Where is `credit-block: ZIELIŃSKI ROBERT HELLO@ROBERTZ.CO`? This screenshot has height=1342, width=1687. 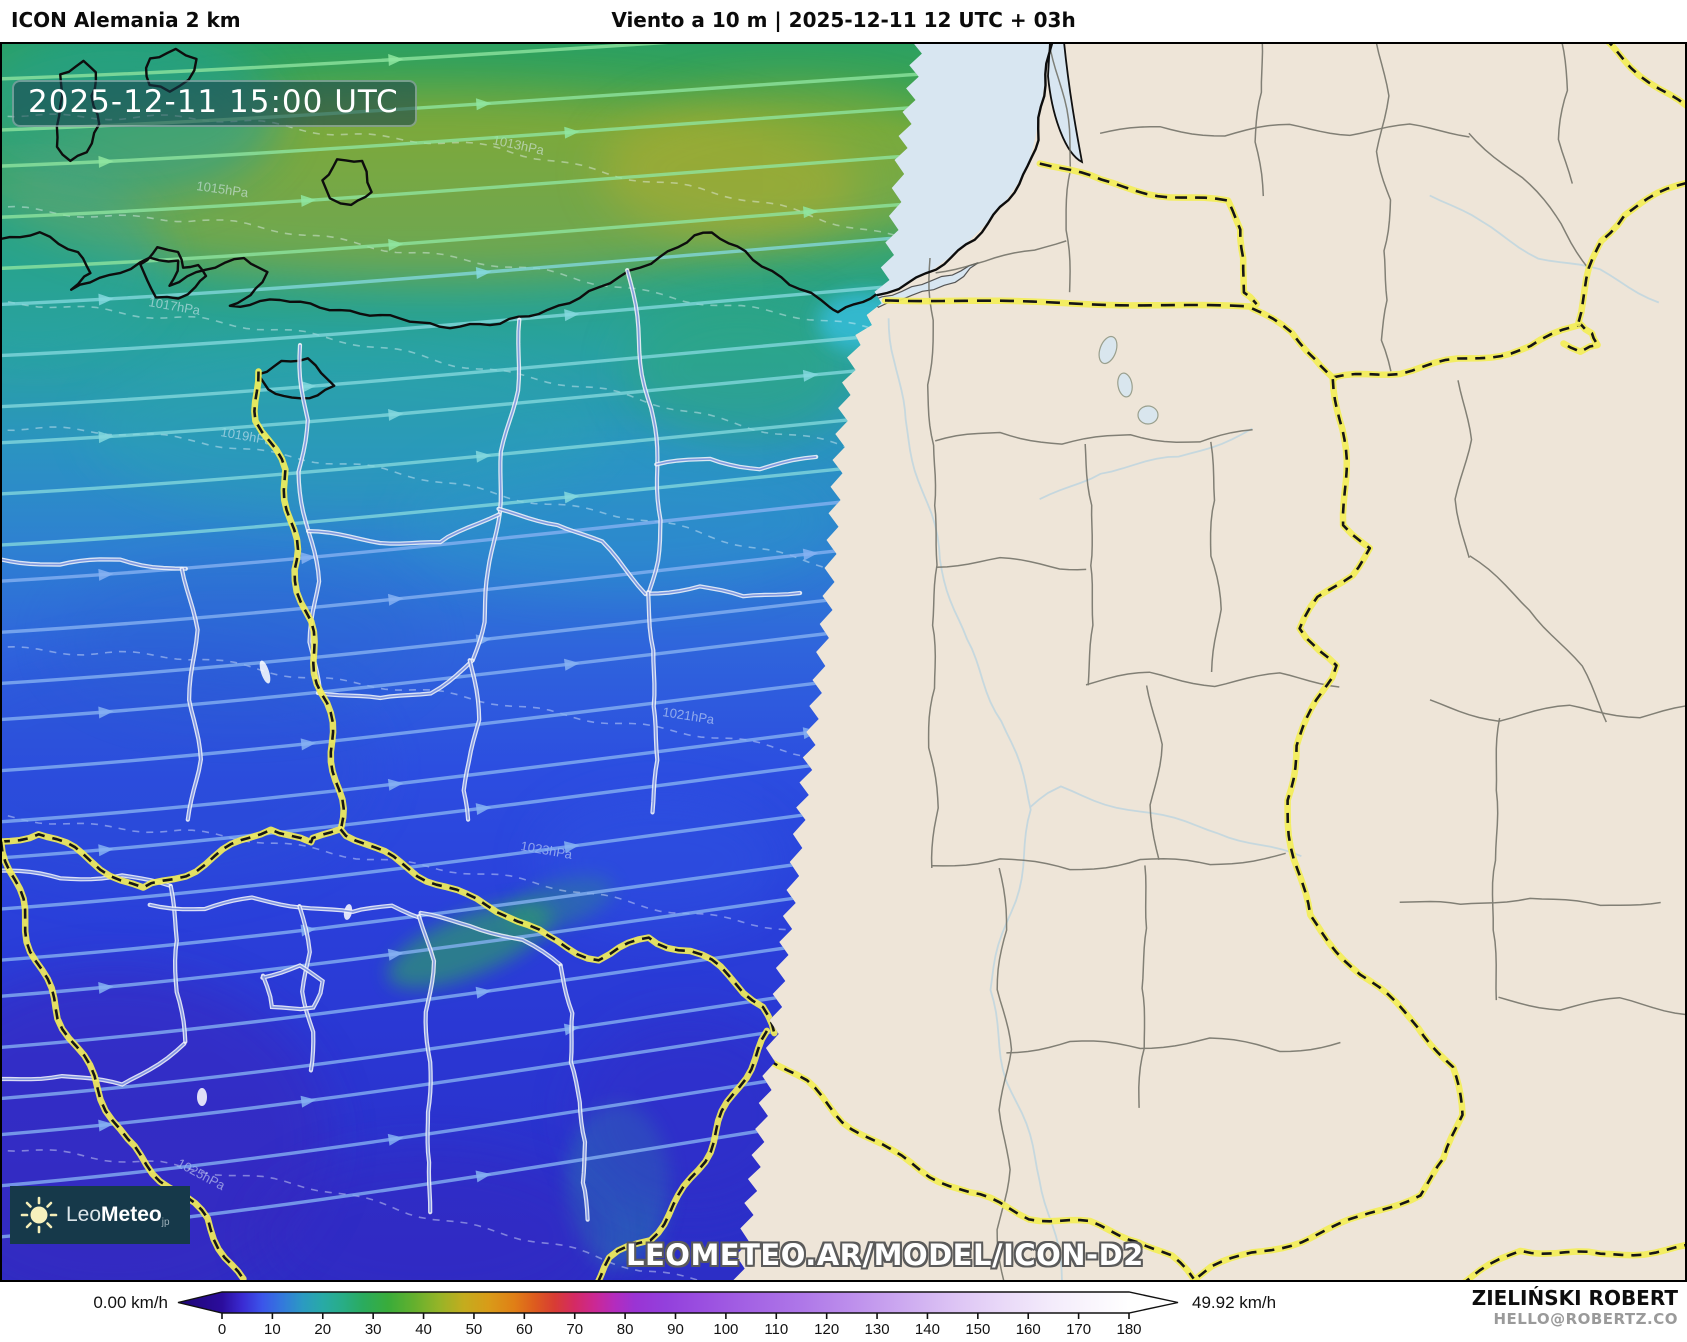
credit-block: ZIELIŃSKI ROBERT HELLO@ROBERTZ.CO is located at coordinates (1575, 1307).